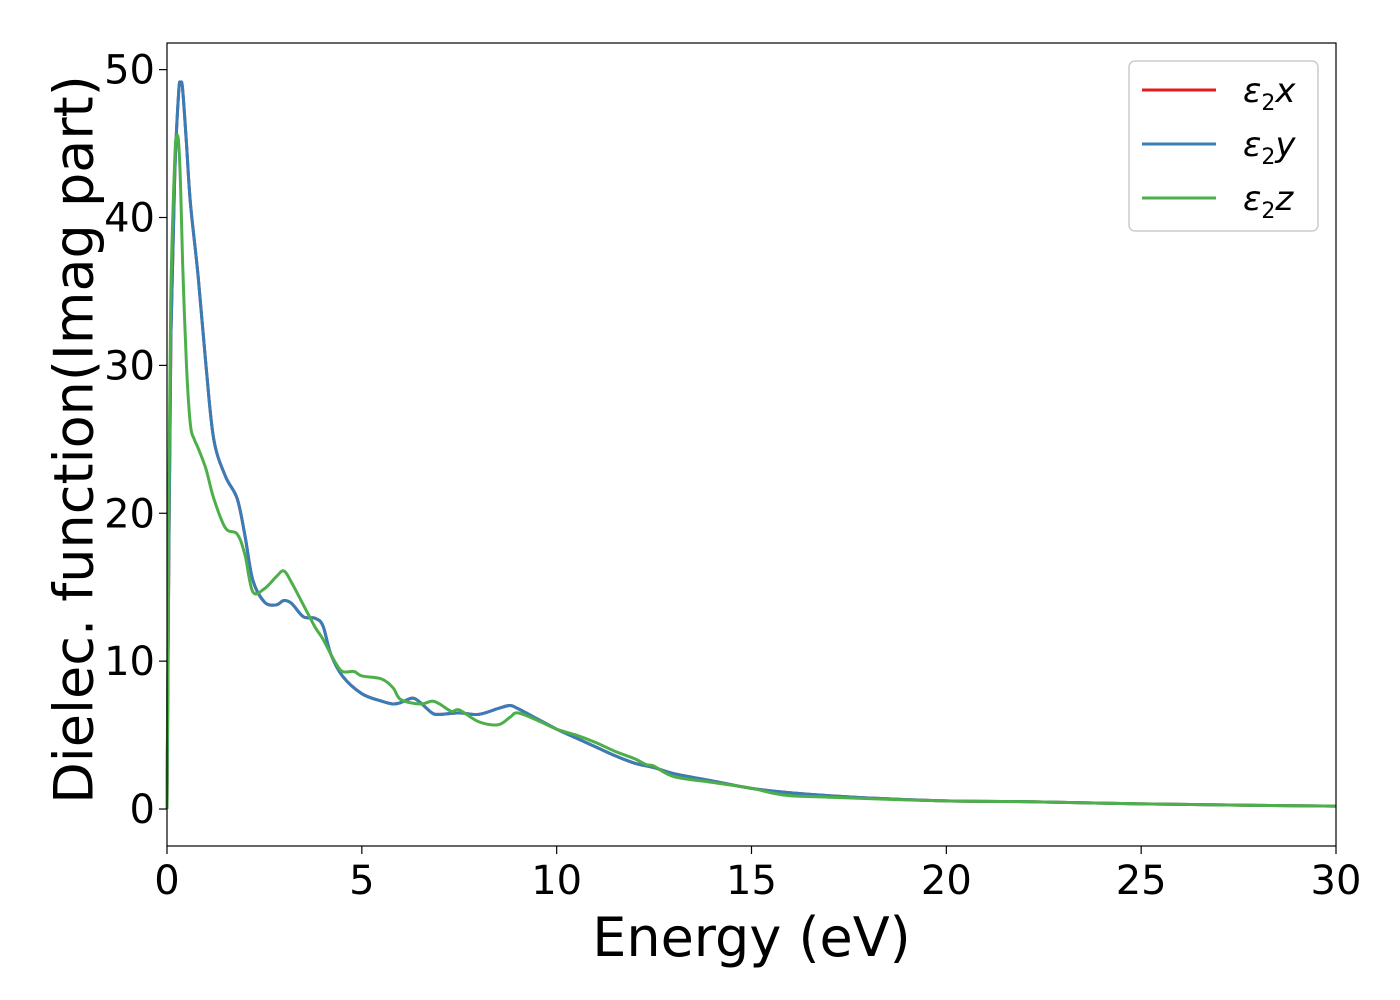 The image size is (1400, 1000). What do you see at coordinates (751, 937) in the screenshot?
I see `x-axis-title: Energy (eV)` at bounding box center [751, 937].